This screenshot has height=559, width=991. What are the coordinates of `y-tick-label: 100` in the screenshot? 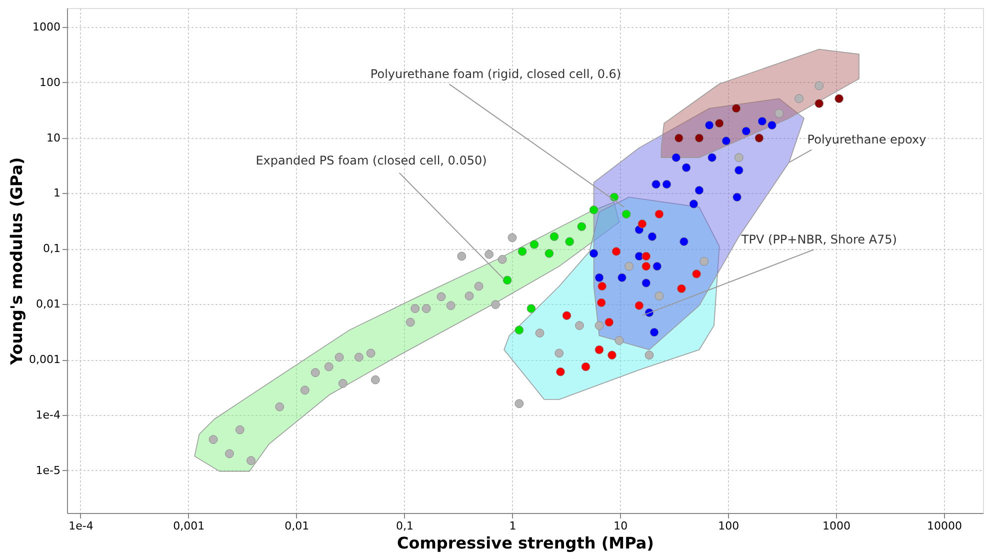 It's located at (50, 82).